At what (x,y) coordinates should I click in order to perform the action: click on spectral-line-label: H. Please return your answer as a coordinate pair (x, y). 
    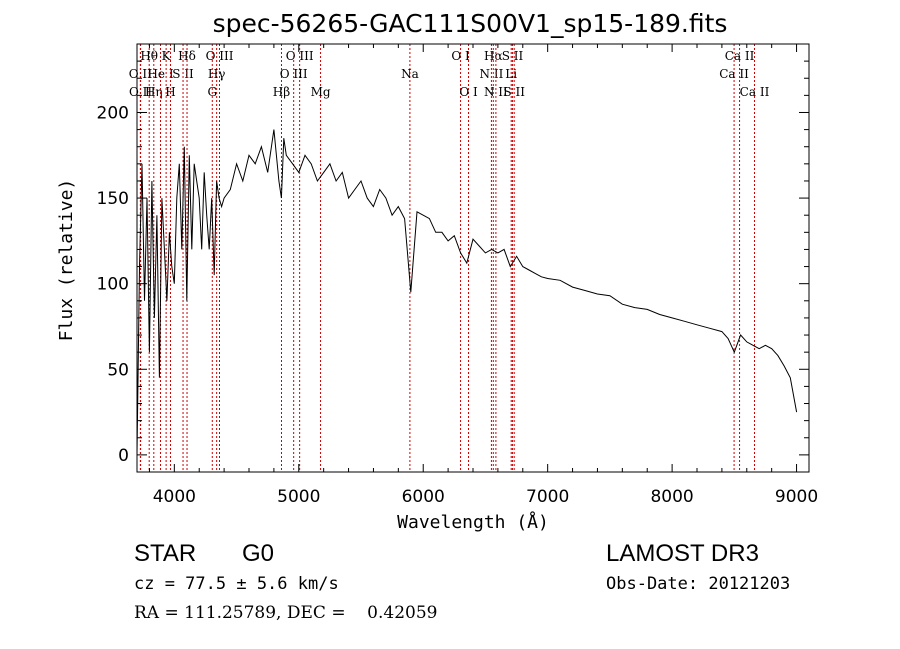
    Looking at the image, I should click on (170, 92).